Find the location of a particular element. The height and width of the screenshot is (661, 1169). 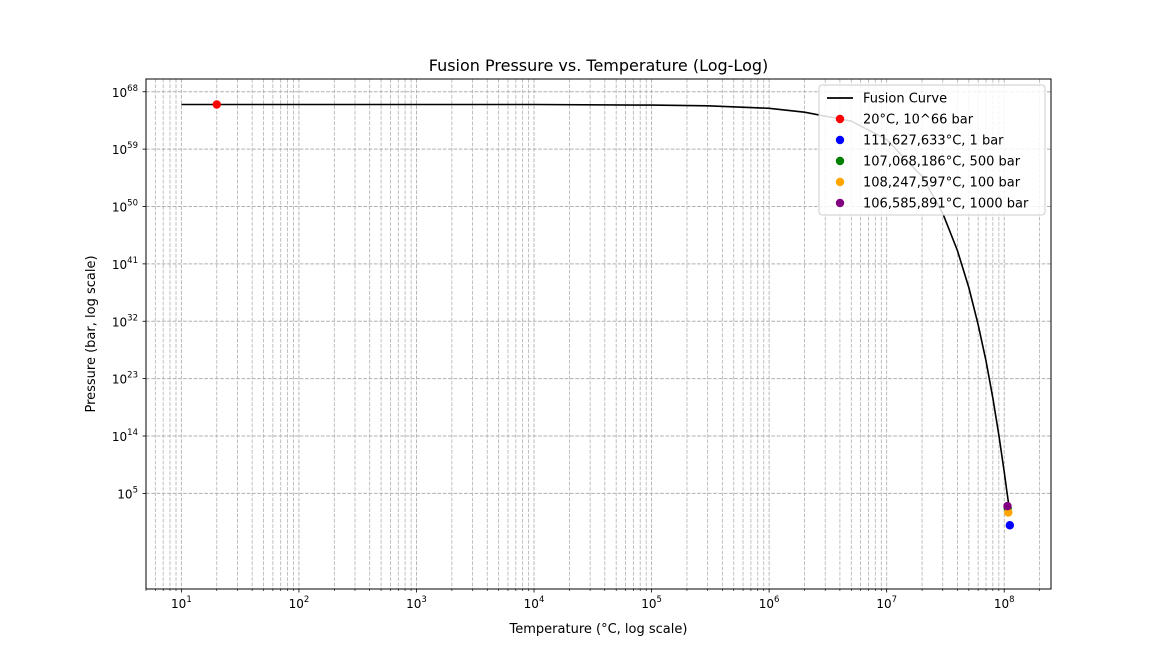

legend-entry-label: 20°C, 10^66 bar is located at coordinates (918, 120).